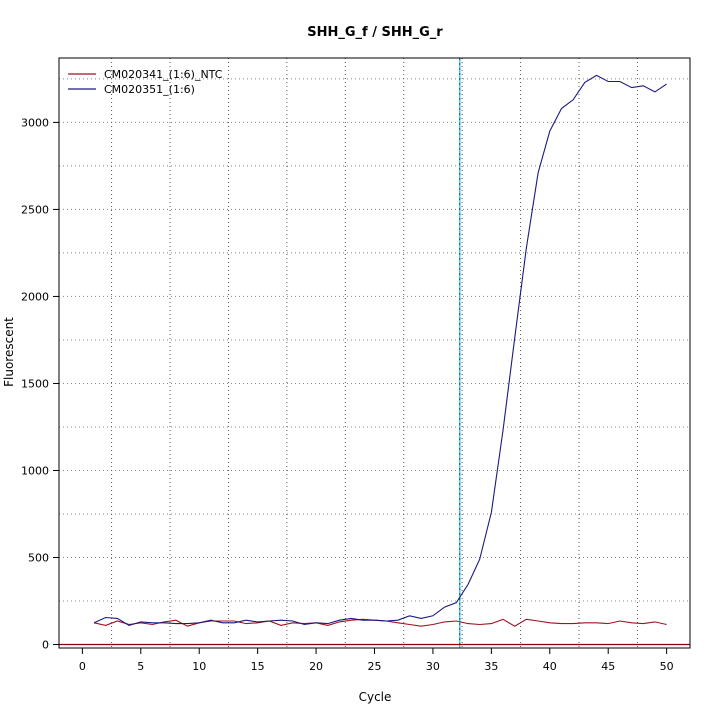  Describe the element at coordinates (35, 122) in the screenshot. I see `y-tick-label: 3000` at that location.